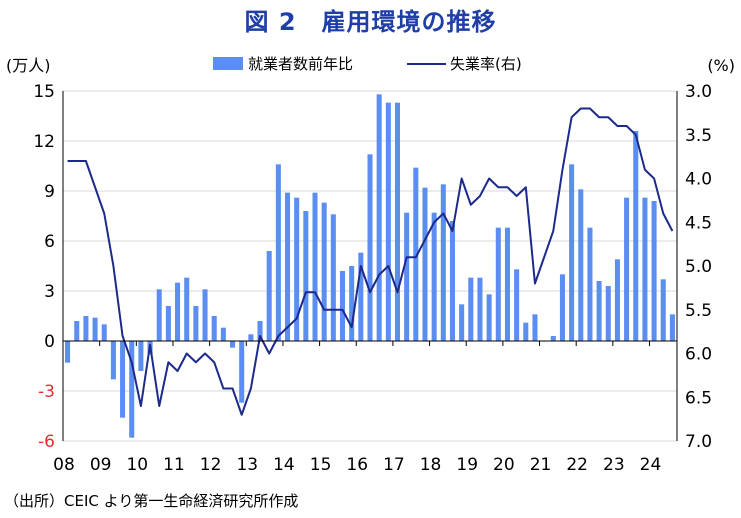 The height and width of the screenshot is (518, 741). Describe the element at coordinates (394, 465) in the screenshot. I see `x-tick-label: 17` at that location.